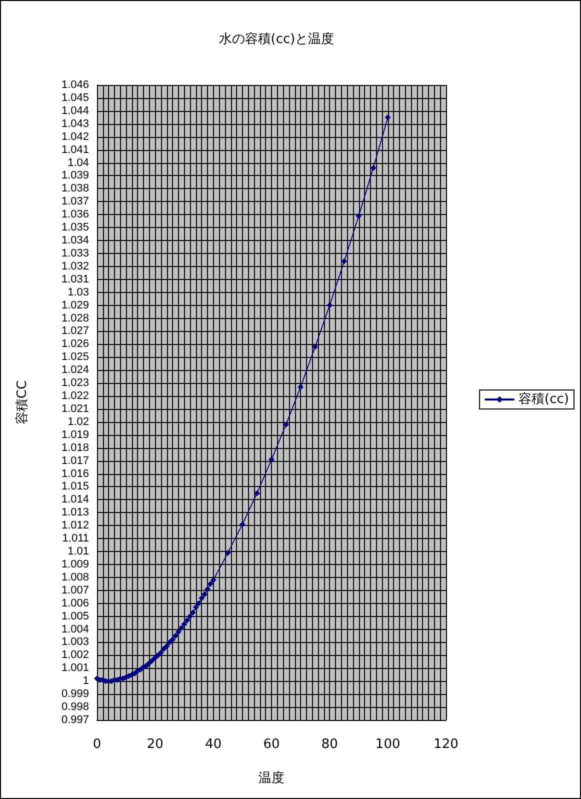  I want to click on y-tick-label: 1.024, so click(75, 370).